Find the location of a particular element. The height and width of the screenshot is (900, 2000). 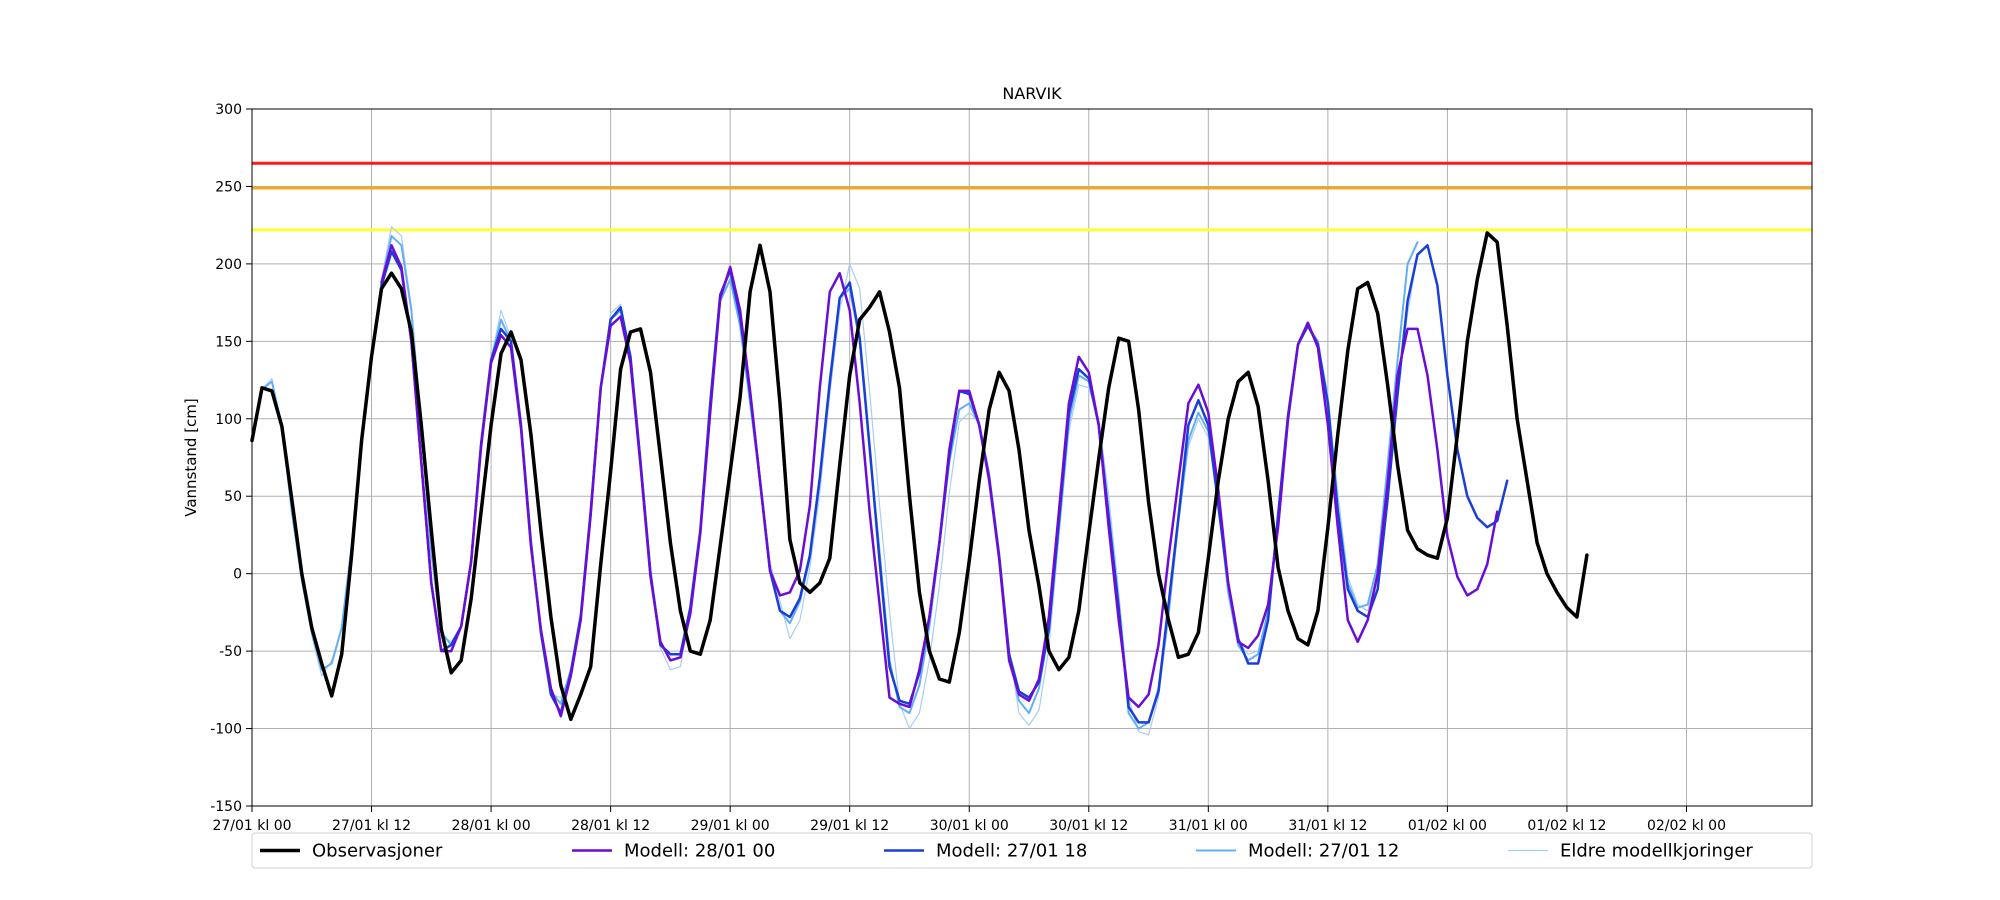

x-tick-label: 28/01 kl 12 is located at coordinates (610, 826).